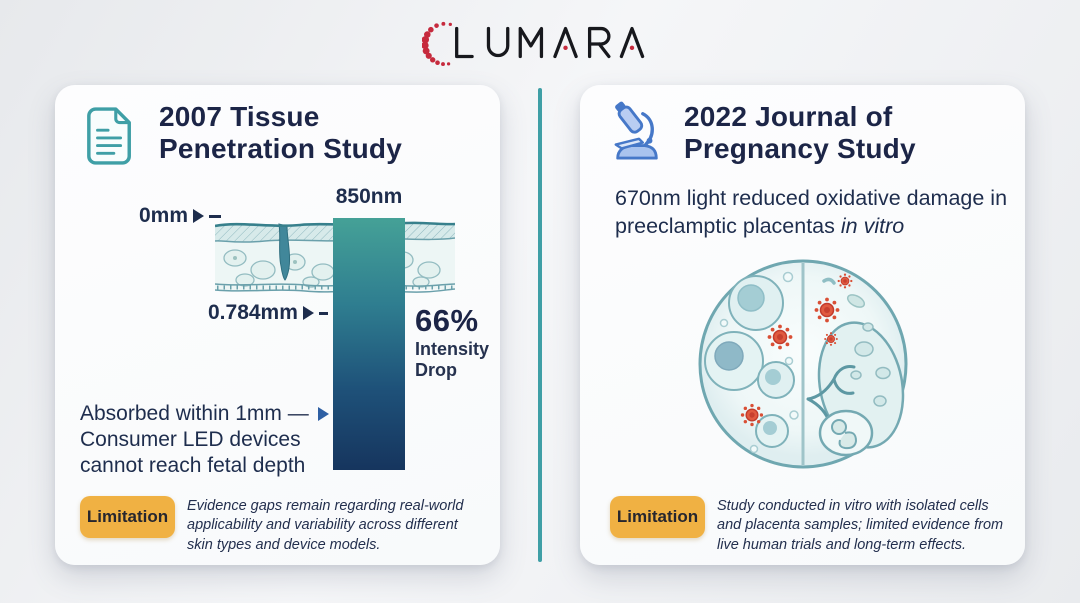 The image size is (1080, 603). I want to click on hair-follicle, so click(284, 252).